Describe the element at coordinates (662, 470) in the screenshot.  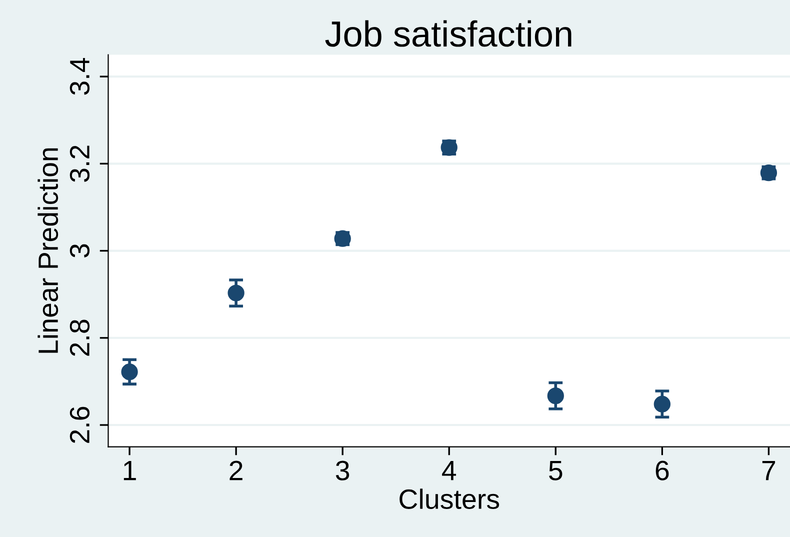
I see `x-tick-label: 6` at that location.